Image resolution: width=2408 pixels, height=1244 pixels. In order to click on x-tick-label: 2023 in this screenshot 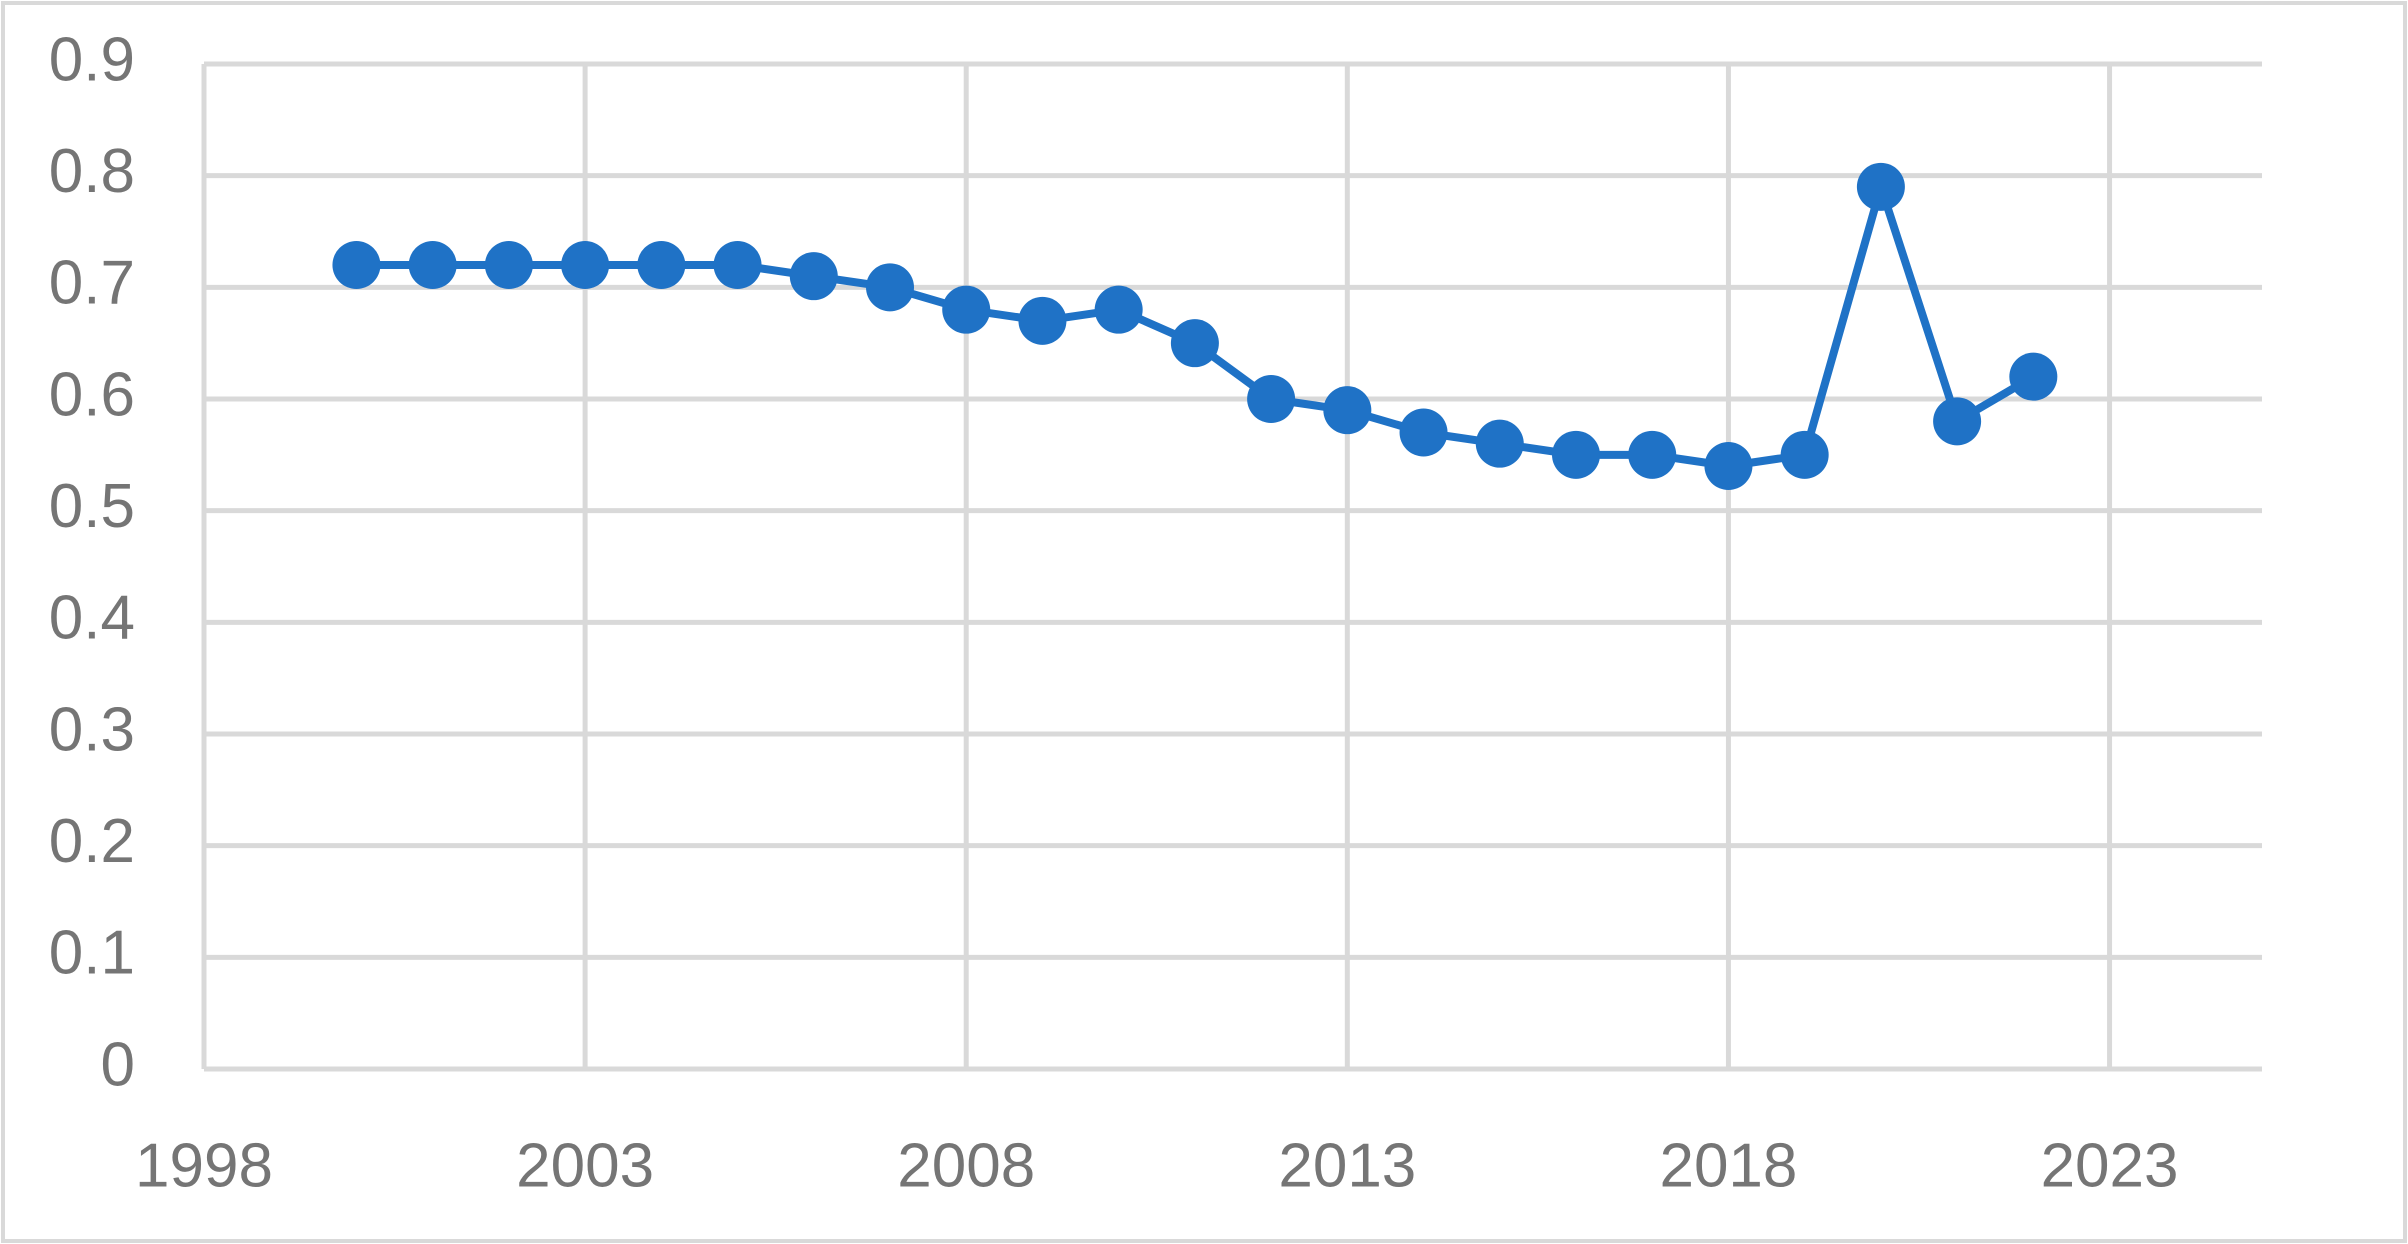, I will do `click(2110, 1165)`.